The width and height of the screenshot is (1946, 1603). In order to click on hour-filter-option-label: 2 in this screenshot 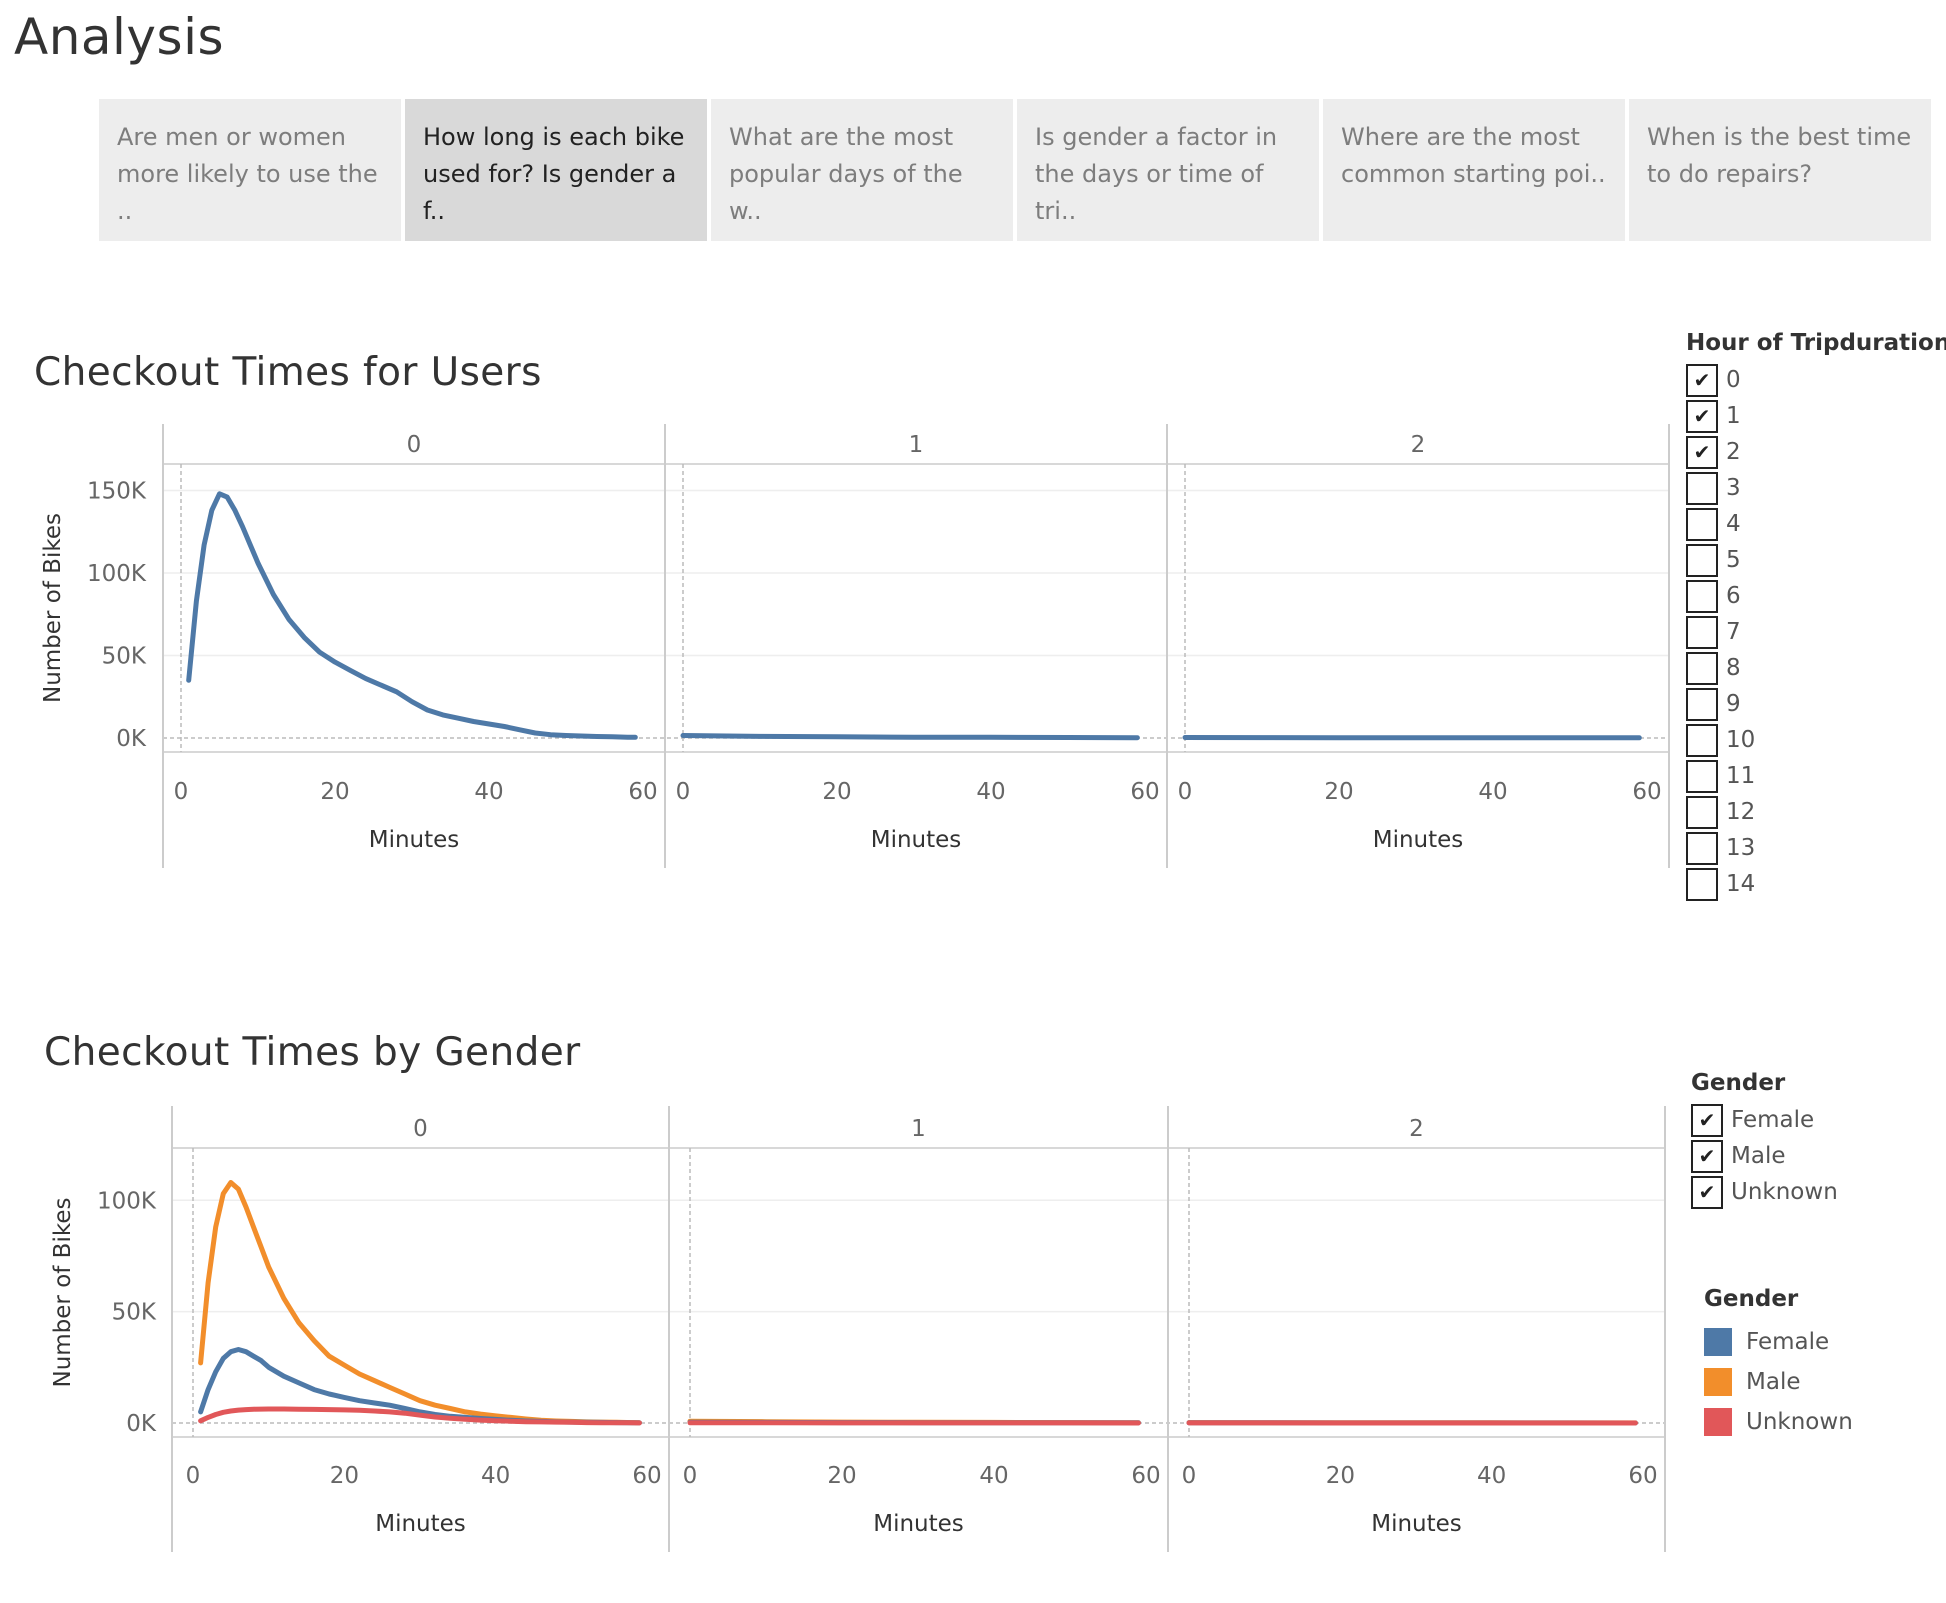, I will do `click(1733, 452)`.